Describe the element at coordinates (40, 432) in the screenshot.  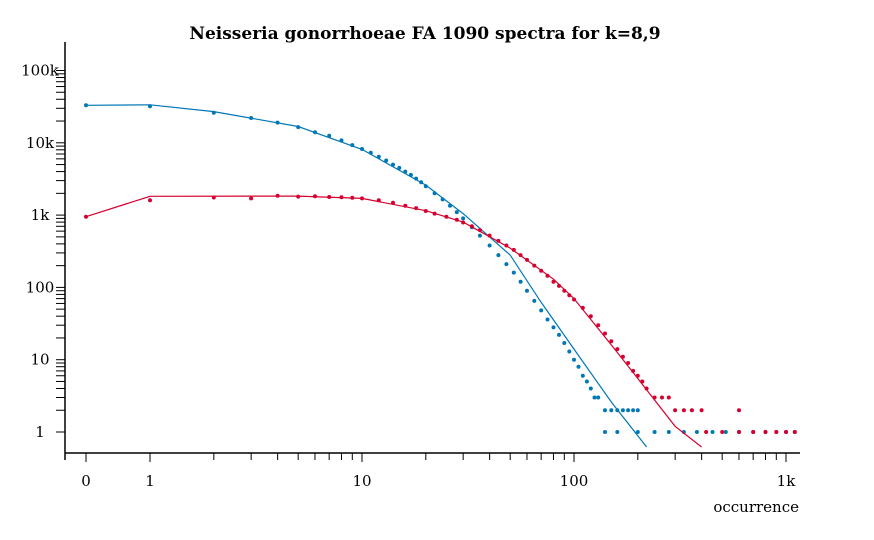
I see `y-tick-label: 1` at that location.